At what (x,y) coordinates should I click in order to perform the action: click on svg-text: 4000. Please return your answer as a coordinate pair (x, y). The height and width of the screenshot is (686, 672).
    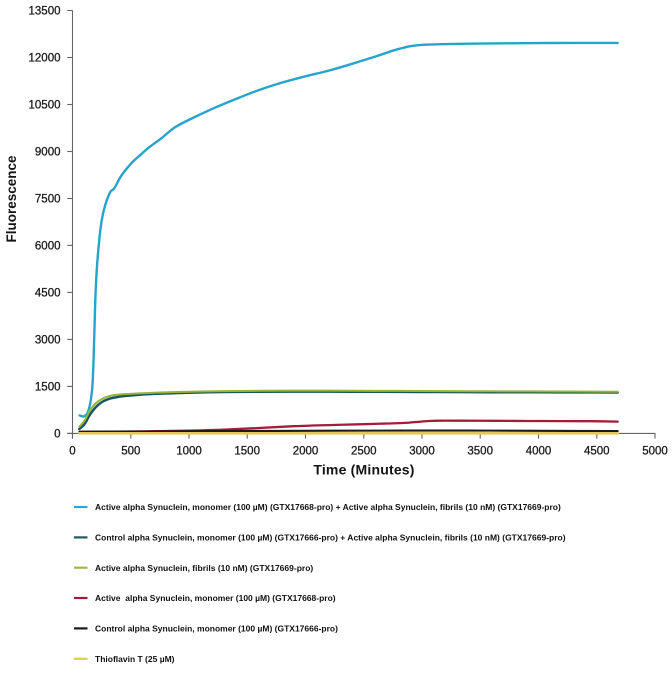
    Looking at the image, I should click on (539, 452).